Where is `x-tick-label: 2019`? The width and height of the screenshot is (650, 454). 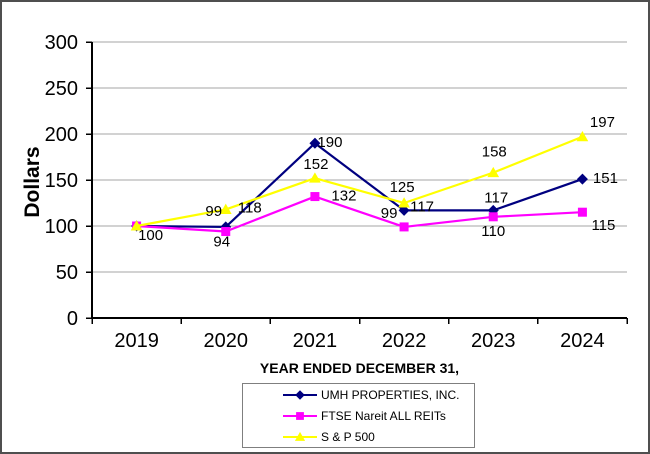
x-tick-label: 2019 is located at coordinates (136, 341).